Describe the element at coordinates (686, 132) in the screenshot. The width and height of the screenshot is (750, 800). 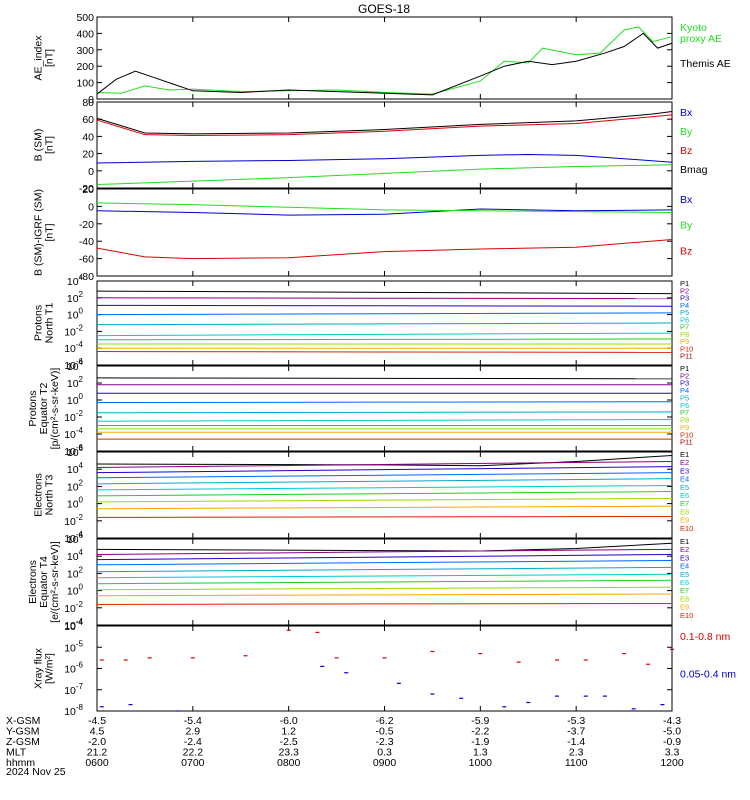
I see `legend-entry: By` at that location.